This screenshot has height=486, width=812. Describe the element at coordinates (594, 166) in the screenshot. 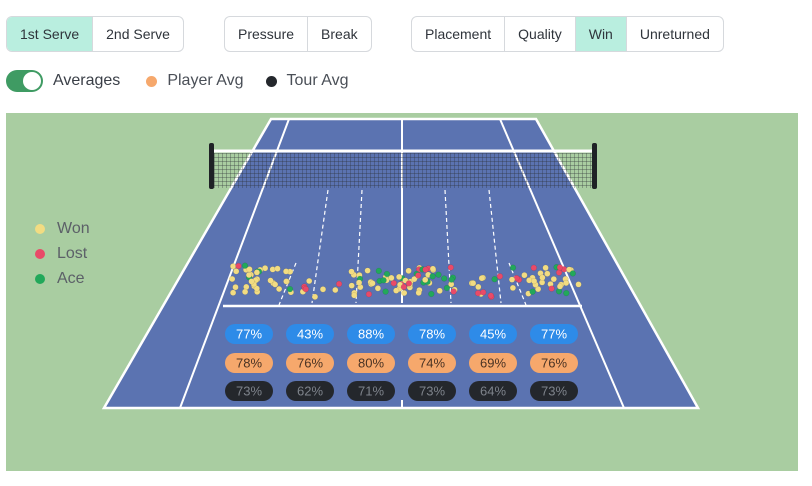

I see `net-post-right` at that location.